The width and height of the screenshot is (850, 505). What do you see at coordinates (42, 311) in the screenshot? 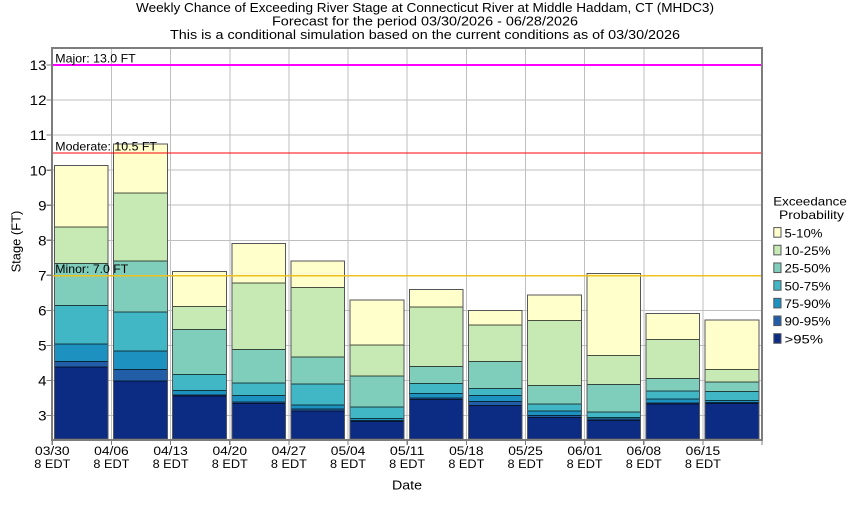
I see `svg-text: 6` at bounding box center [42, 311].